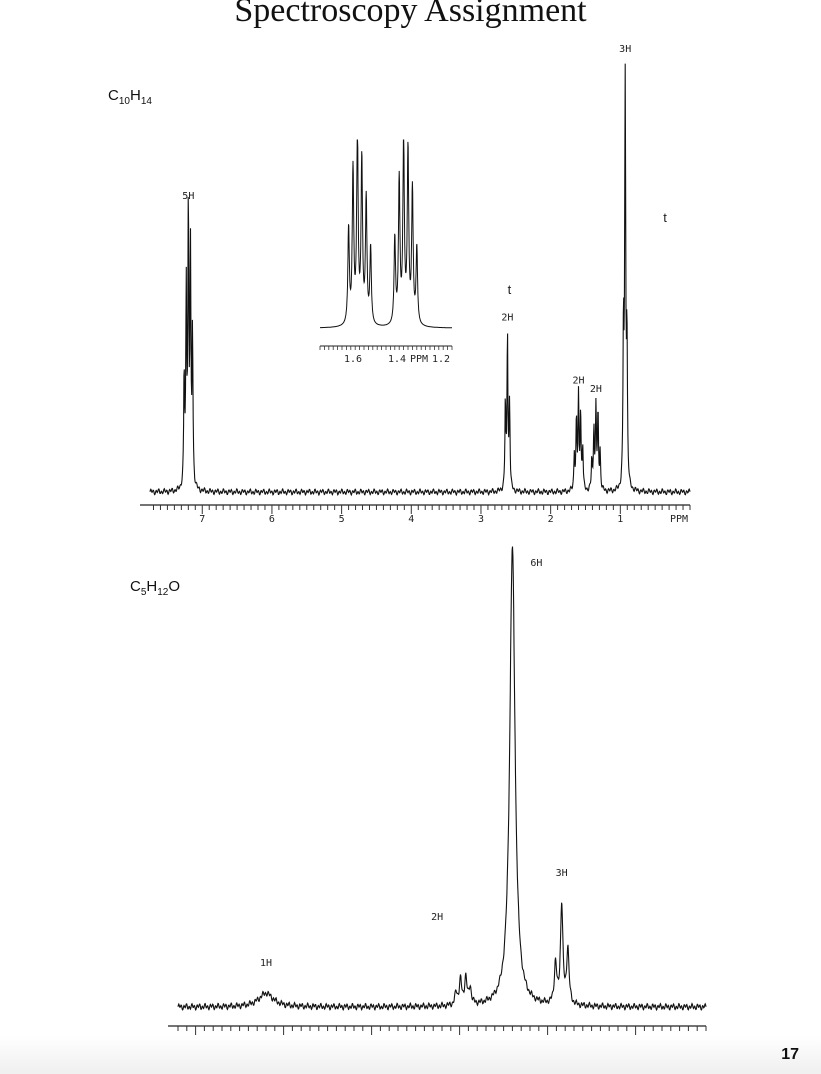  Describe the element at coordinates (135, 95) in the screenshot. I see `formula-1-h: H` at that location.